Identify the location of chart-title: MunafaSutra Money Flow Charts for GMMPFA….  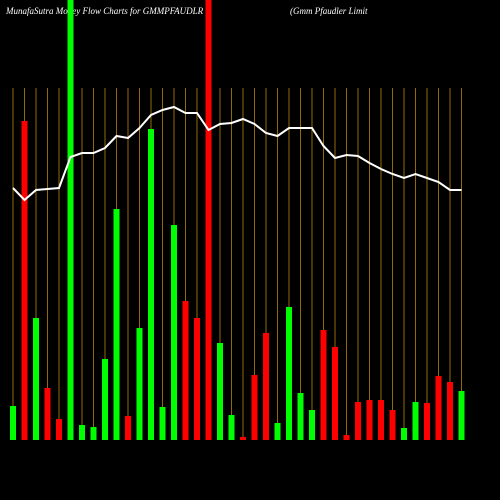
(104, 11).